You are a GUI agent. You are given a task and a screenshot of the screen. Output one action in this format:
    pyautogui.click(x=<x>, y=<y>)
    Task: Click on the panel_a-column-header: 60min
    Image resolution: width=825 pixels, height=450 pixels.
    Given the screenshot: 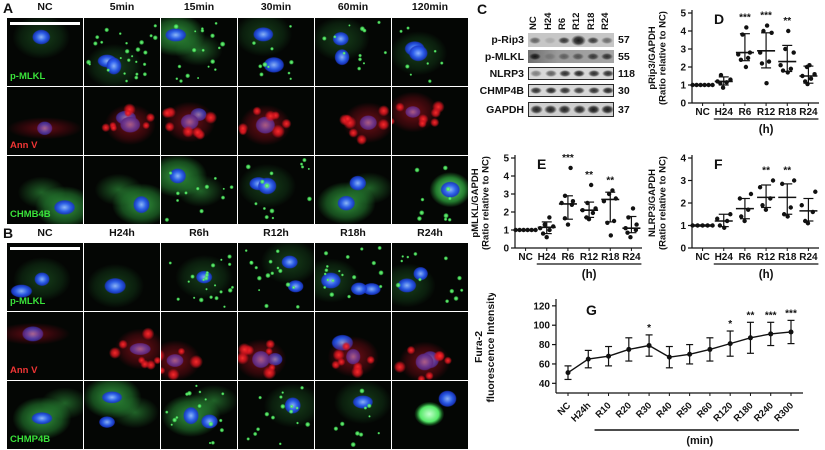 What is the action you would take?
    pyautogui.click(x=353, y=7)
    